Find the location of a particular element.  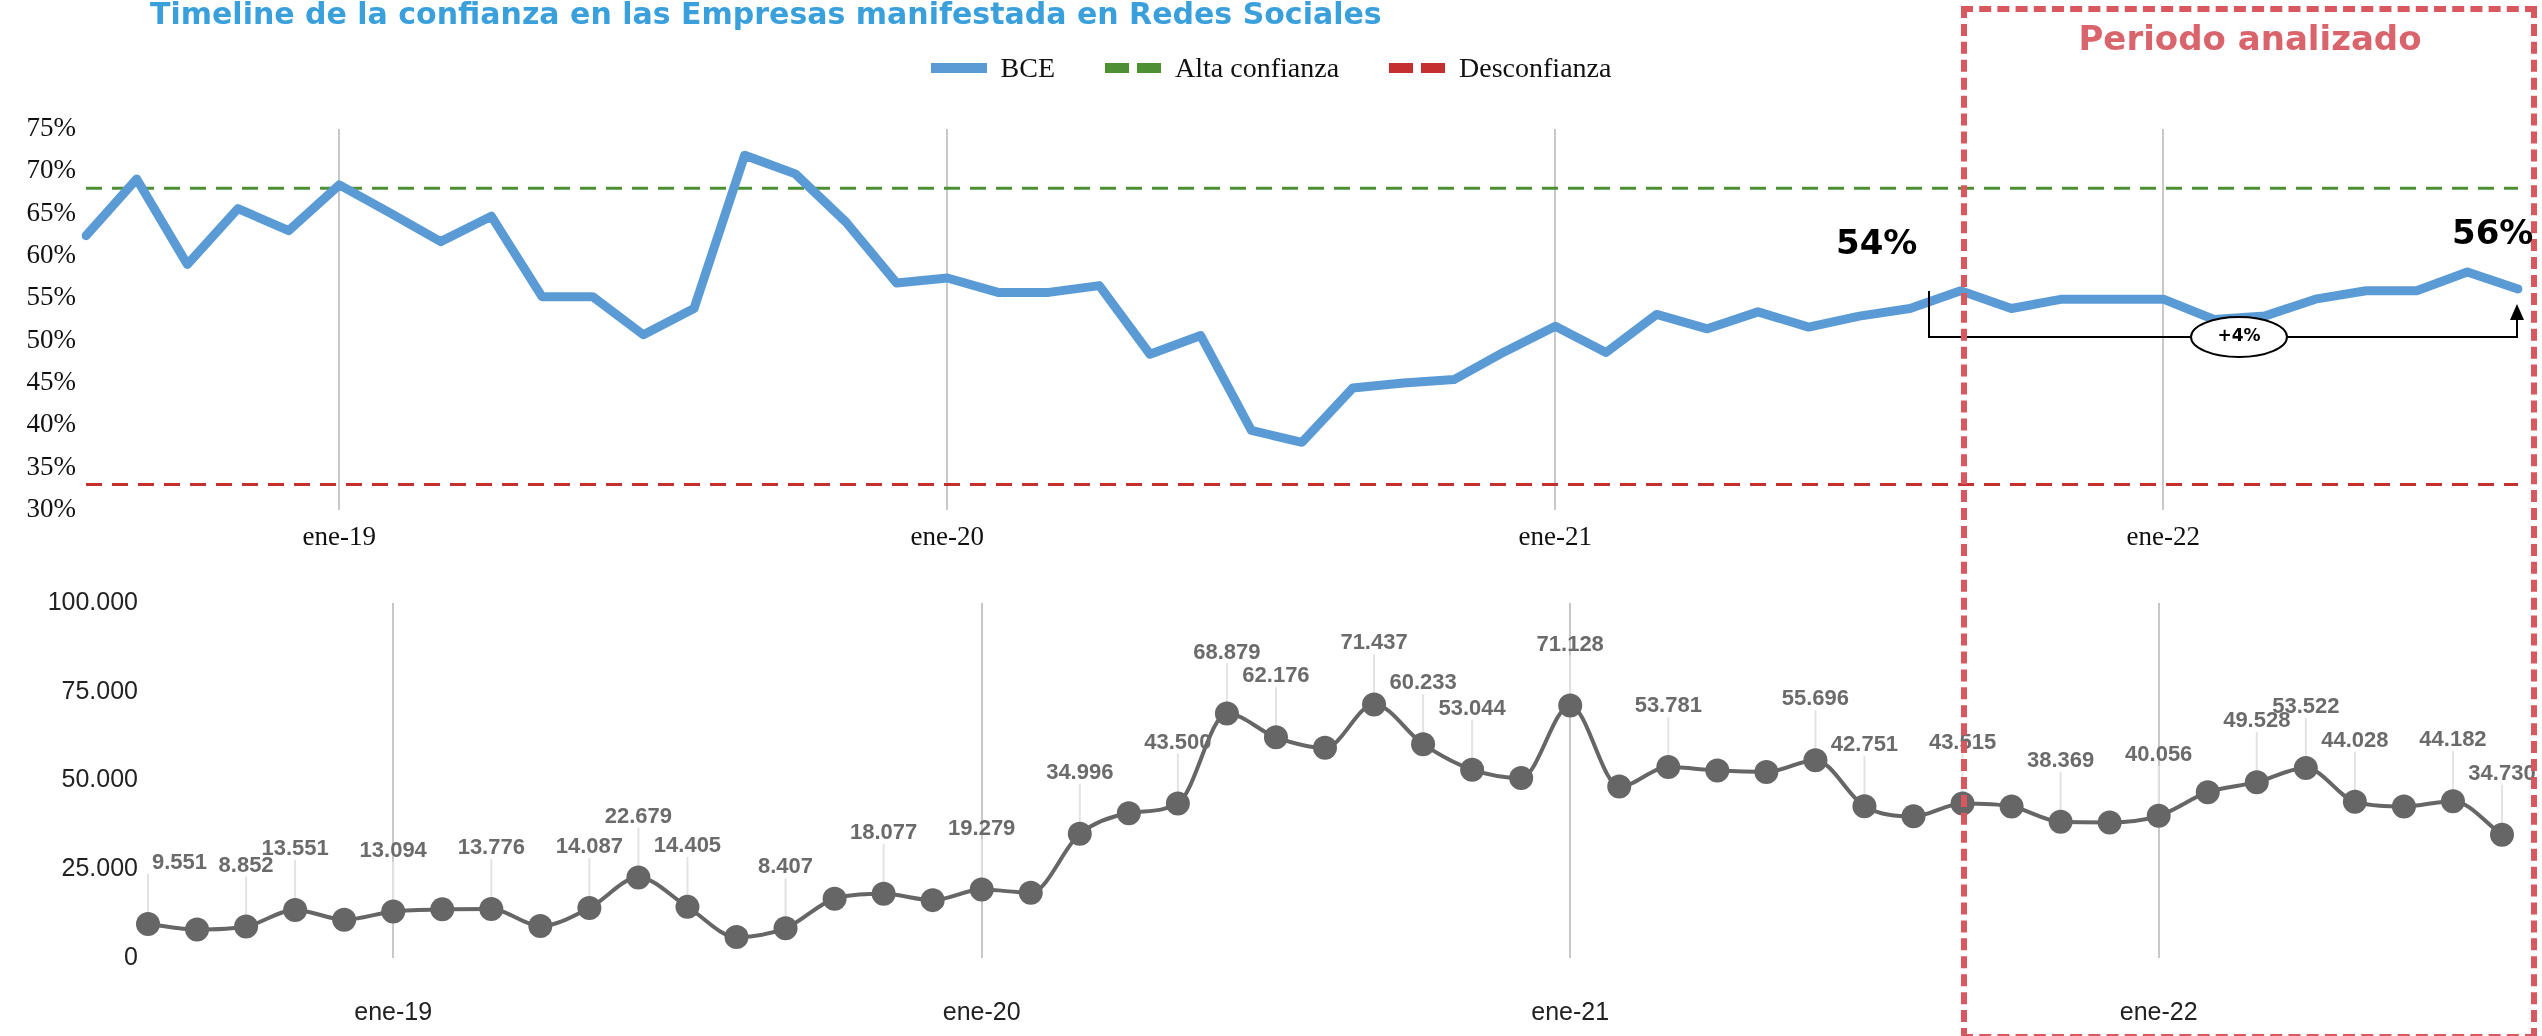

y-tick-label: 60% is located at coordinates (51, 254).